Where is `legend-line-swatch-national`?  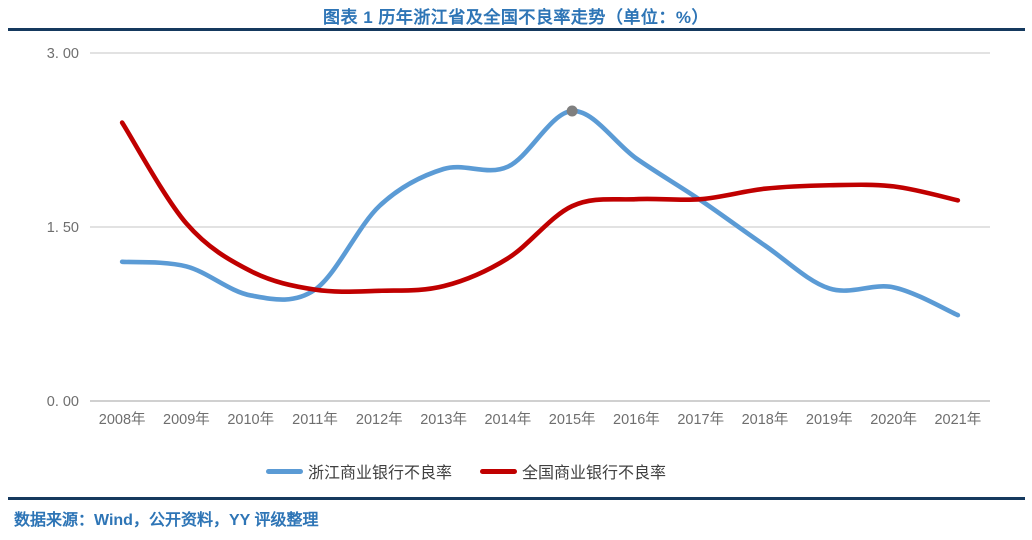 legend-line-swatch-national is located at coordinates (498, 471).